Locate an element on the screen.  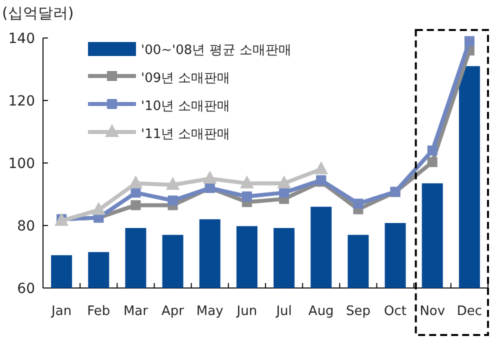
y-tick-label: 60 is located at coordinates (26, 289).